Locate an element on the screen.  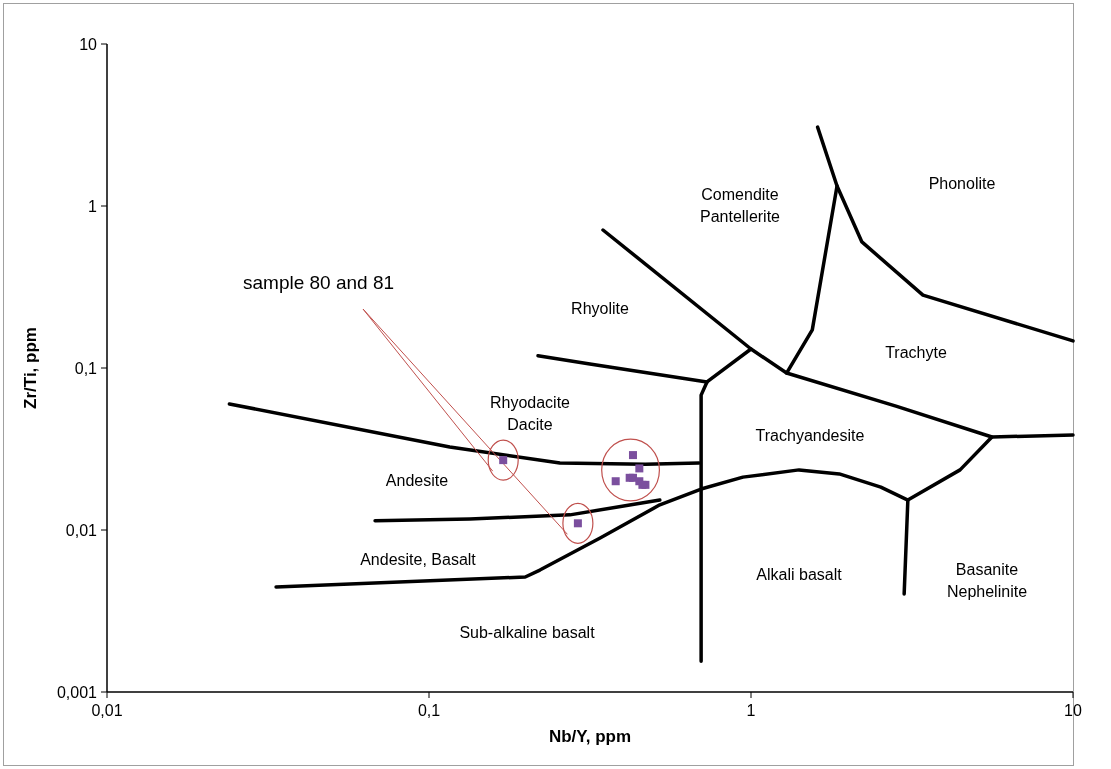
annotation: Rhyolite is located at coordinates (600, 308).